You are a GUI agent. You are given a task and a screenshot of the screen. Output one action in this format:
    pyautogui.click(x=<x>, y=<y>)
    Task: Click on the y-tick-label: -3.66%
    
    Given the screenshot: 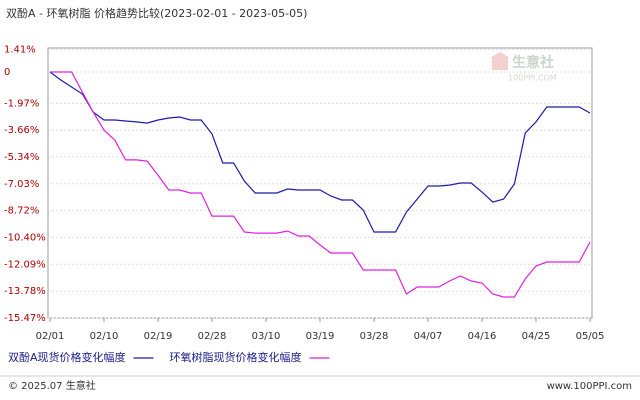 What is the action you would take?
    pyautogui.click(x=21, y=130)
    